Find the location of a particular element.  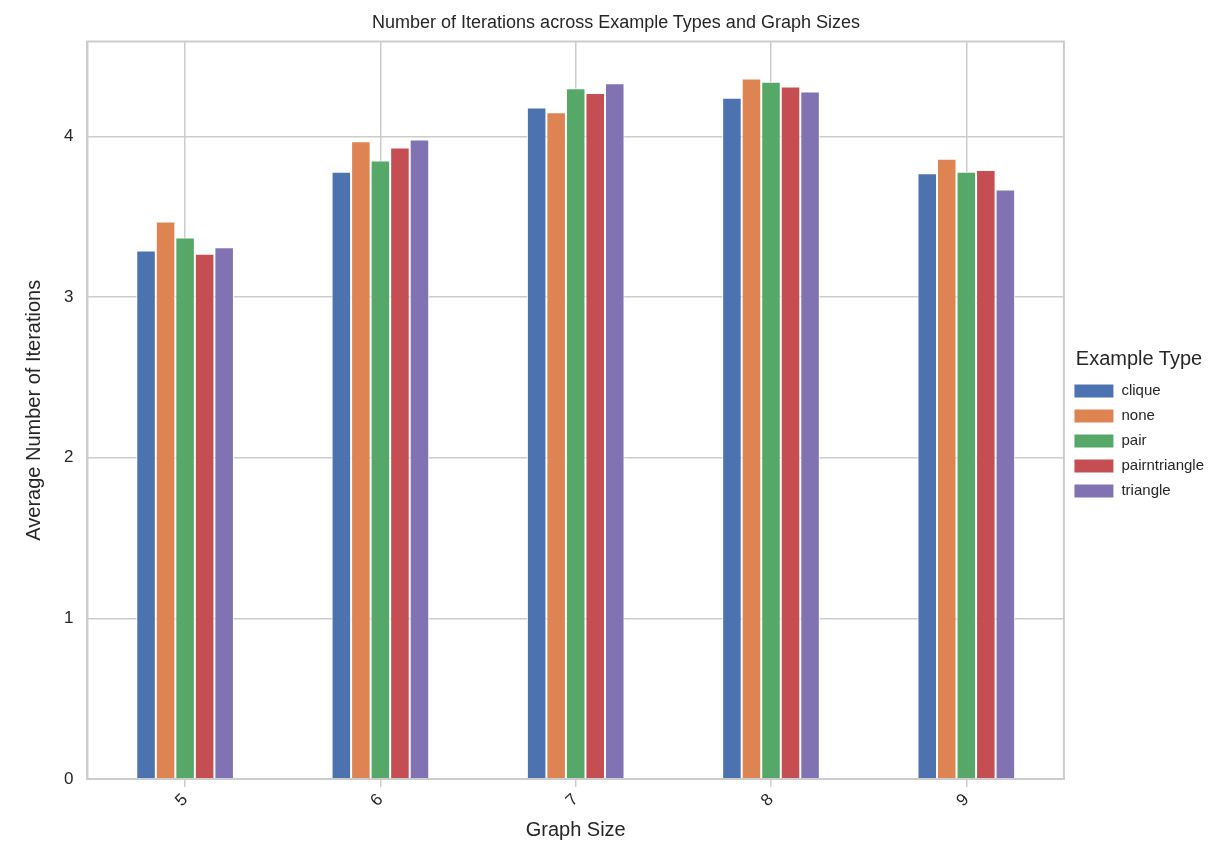

legend-label: pairntriangle is located at coordinates (1163, 465).